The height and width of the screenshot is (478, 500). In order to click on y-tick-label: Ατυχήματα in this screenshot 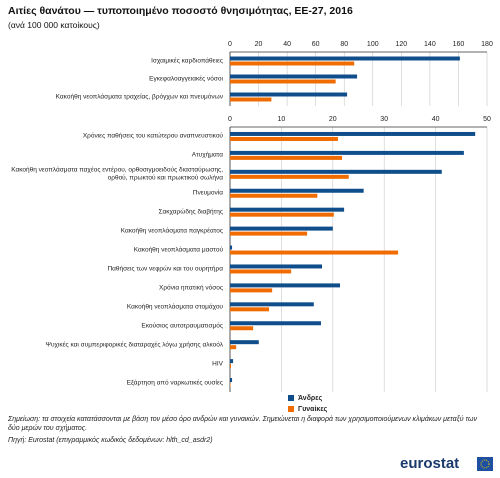, I will do `click(207, 155)`.